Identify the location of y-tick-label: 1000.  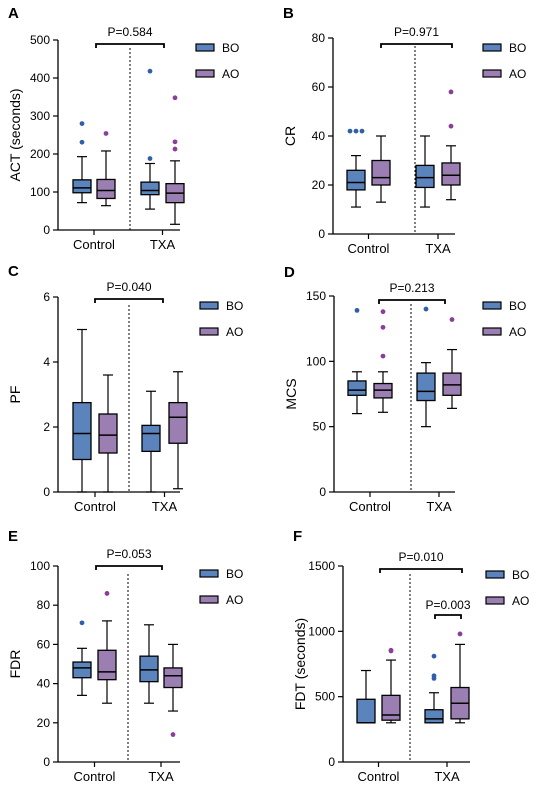
(321, 631).